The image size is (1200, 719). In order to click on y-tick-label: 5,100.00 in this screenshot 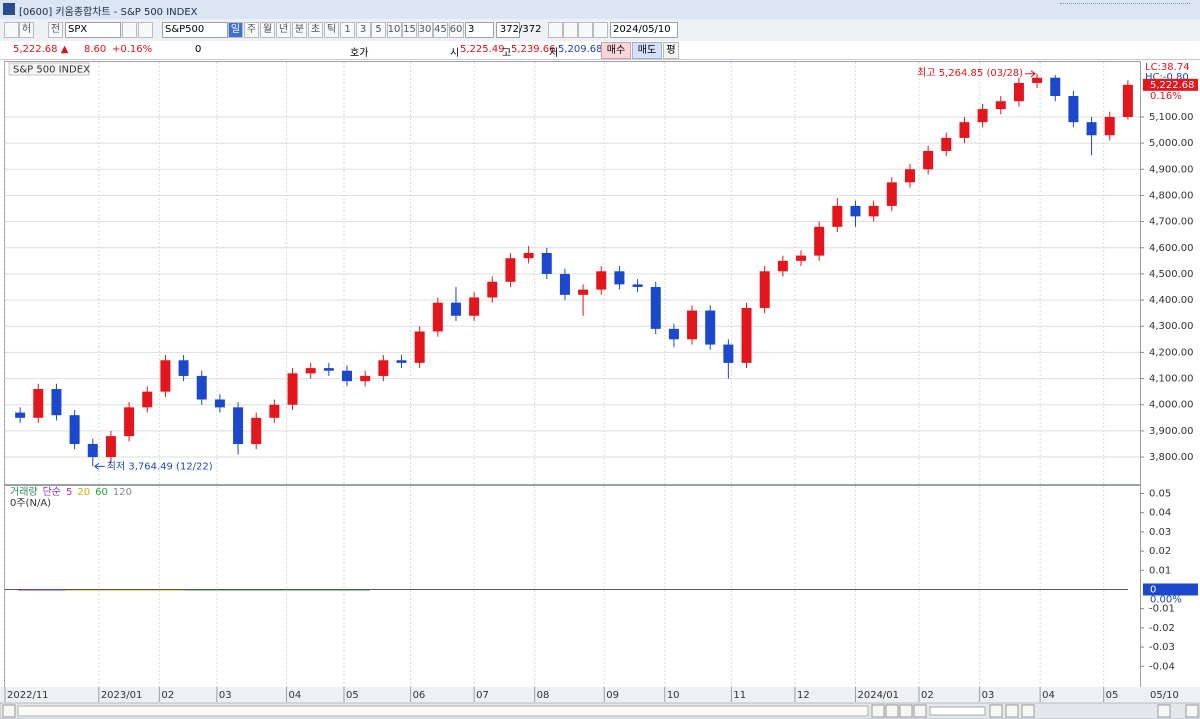, I will do `click(1171, 117)`.